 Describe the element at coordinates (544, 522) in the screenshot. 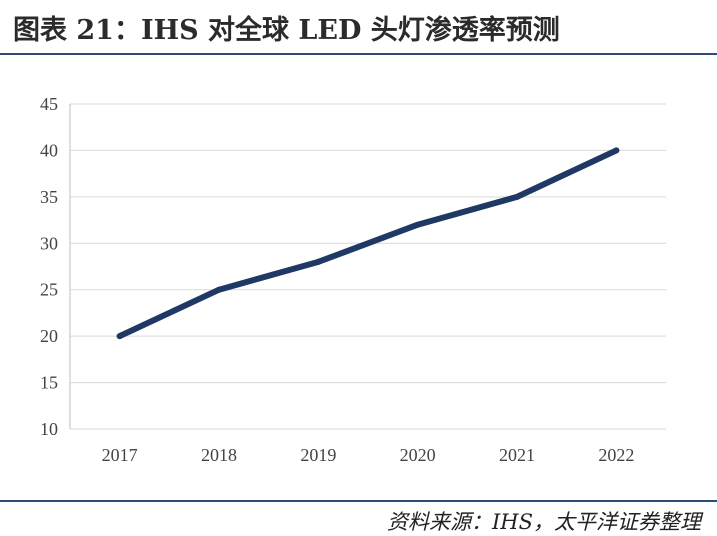

I see `source-note: 资料来源：IHS，太平洋证券整理` at that location.